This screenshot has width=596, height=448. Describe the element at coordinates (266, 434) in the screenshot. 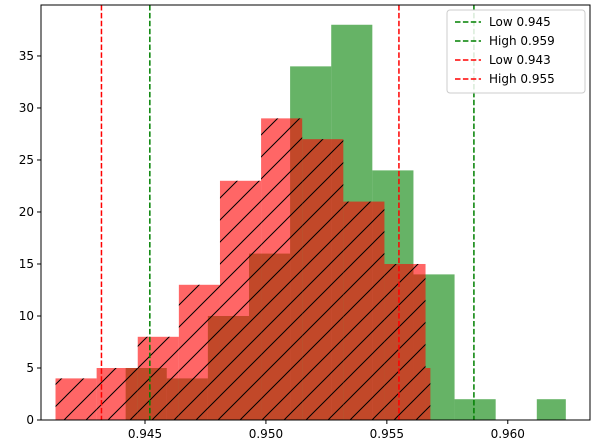

I see `x-tick-label: 0.950` at that location.